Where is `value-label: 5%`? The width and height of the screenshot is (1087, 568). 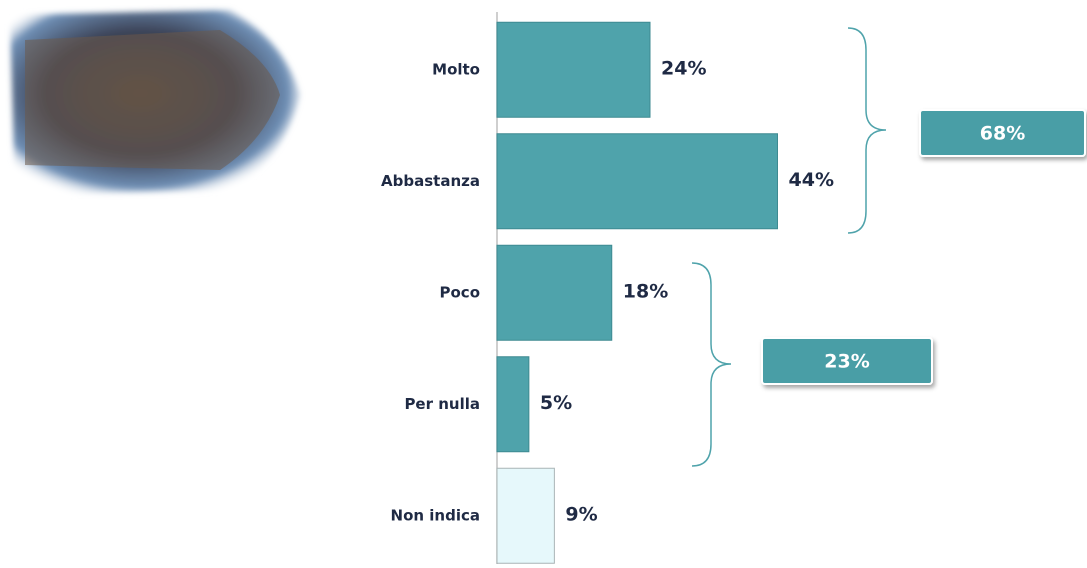 value-label: 5% is located at coordinates (556, 403).